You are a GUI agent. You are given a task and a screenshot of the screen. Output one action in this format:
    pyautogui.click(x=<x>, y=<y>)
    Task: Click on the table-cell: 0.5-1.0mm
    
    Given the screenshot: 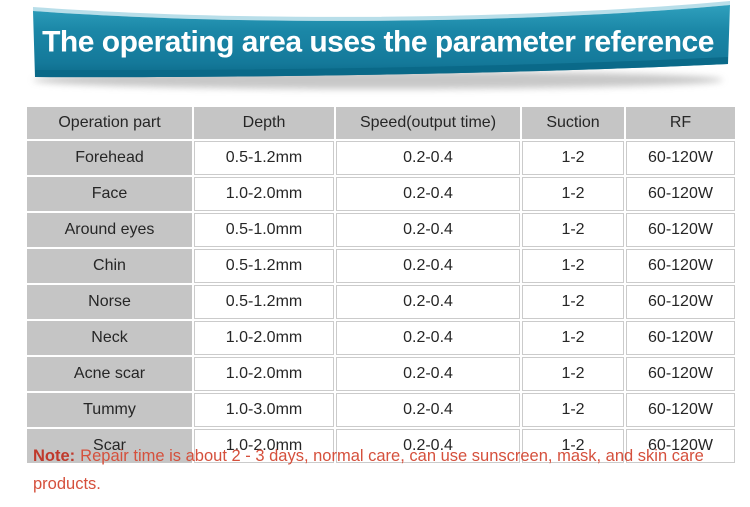 What is the action you would take?
    pyautogui.click(x=264, y=230)
    